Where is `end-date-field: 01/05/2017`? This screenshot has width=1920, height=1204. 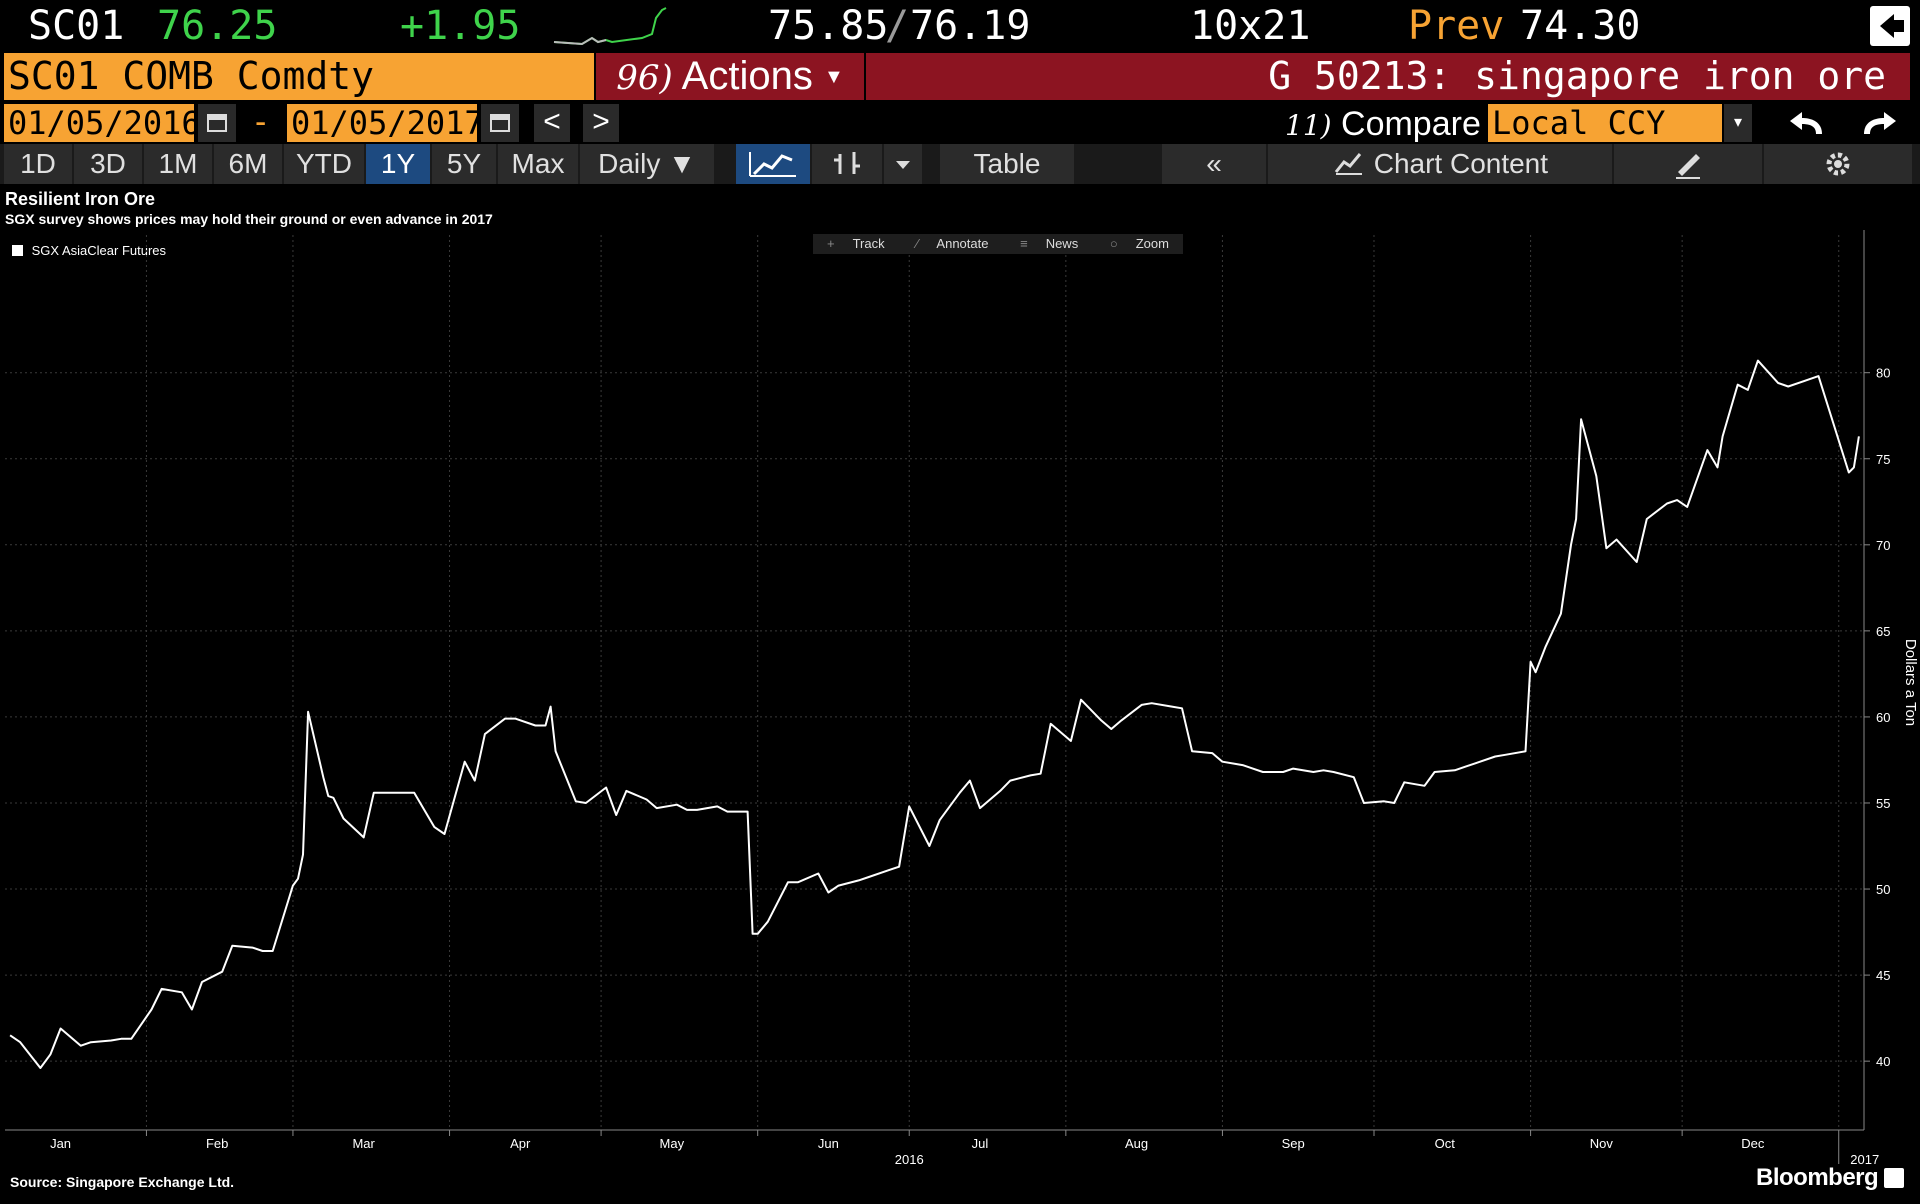 end-date-field: 01/05/2017 is located at coordinates (385, 123).